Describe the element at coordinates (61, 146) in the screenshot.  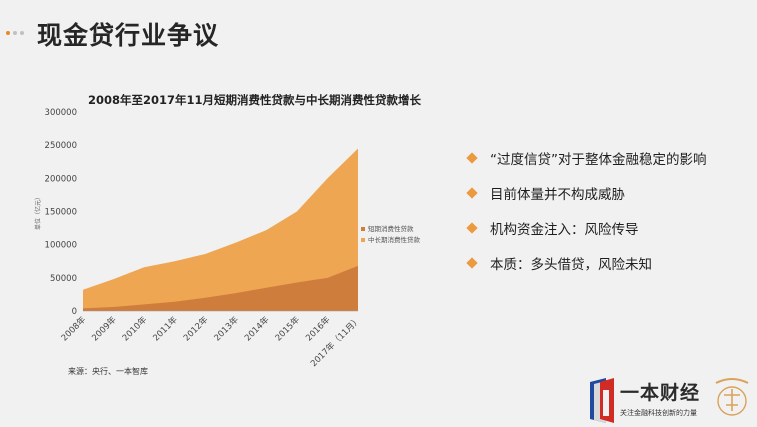
I see `y-tick-label: 250000` at that location.